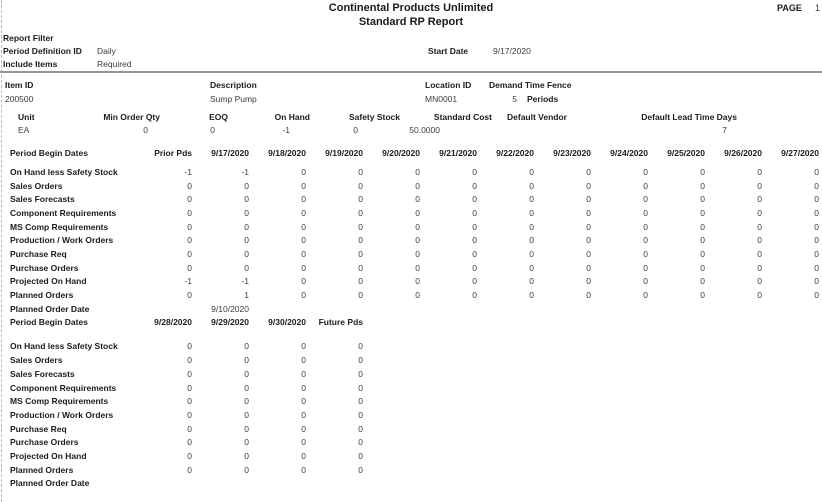 This screenshot has height=502, width=822. What do you see at coordinates (63, 387) in the screenshot?
I see `row-label: Component Requirements` at bounding box center [63, 387].